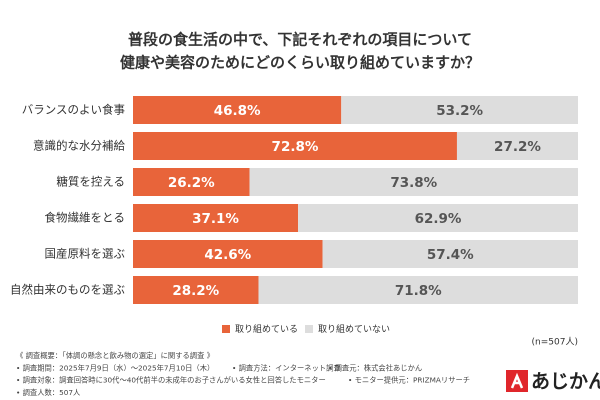 The width and height of the screenshot is (600, 400). I want to click on survey-note: • 調査人数：507人, so click(48, 392).